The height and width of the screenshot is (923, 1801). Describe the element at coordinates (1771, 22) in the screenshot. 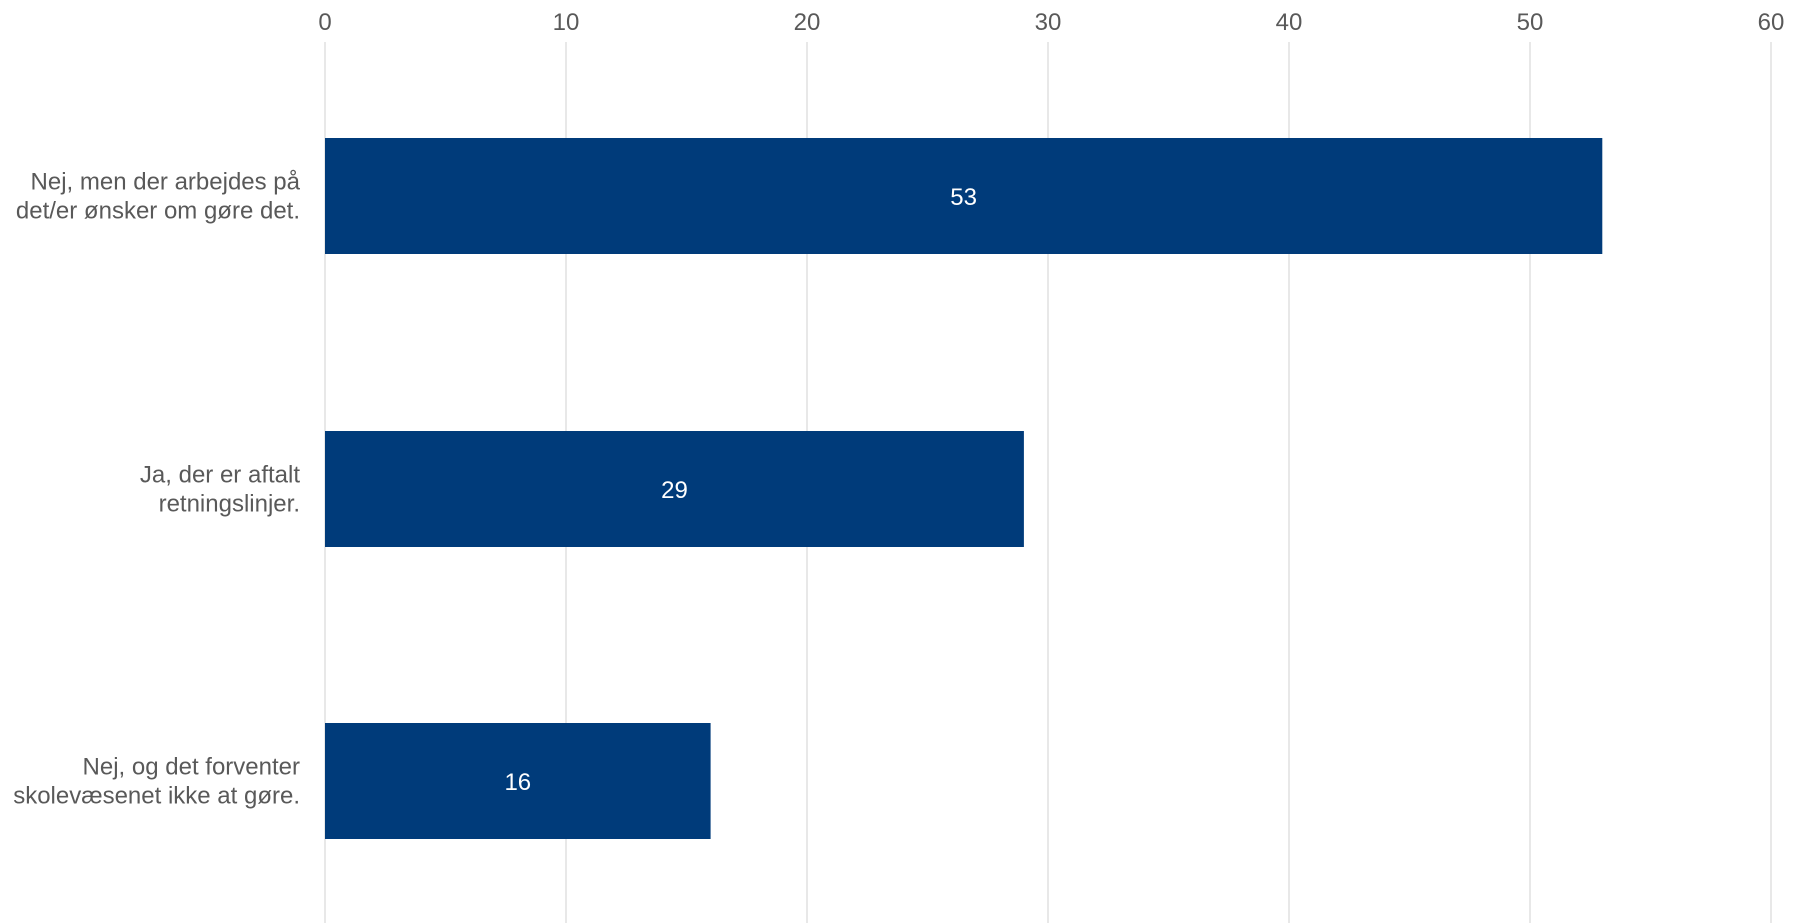

I see `x-tick-label: 60` at that location.